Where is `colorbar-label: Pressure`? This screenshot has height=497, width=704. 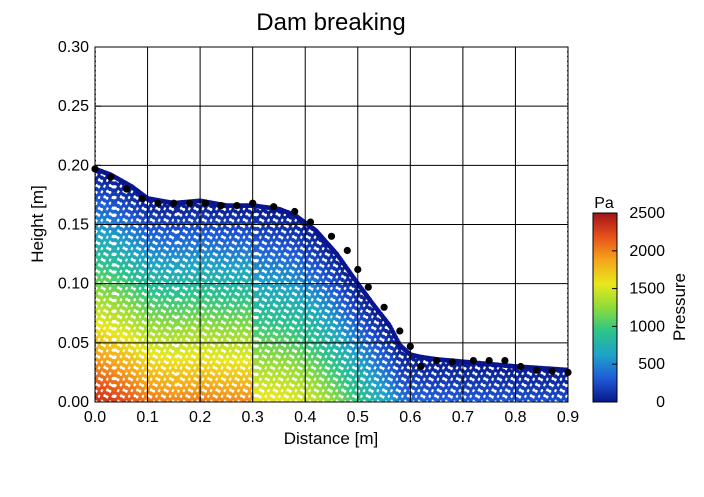
colorbar-label: Pressure is located at coordinates (679, 307).